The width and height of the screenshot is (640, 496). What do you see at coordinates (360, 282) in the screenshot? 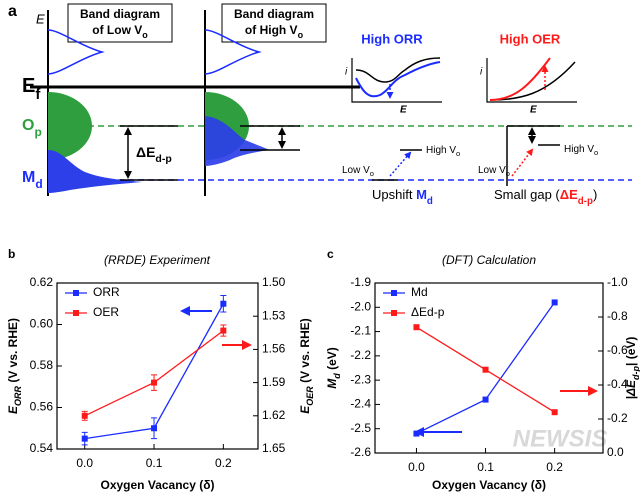
I see `y-tick-label: -1.9` at bounding box center [360, 282].